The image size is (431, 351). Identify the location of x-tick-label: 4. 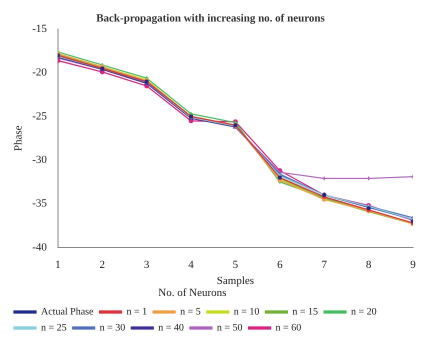
(191, 264).